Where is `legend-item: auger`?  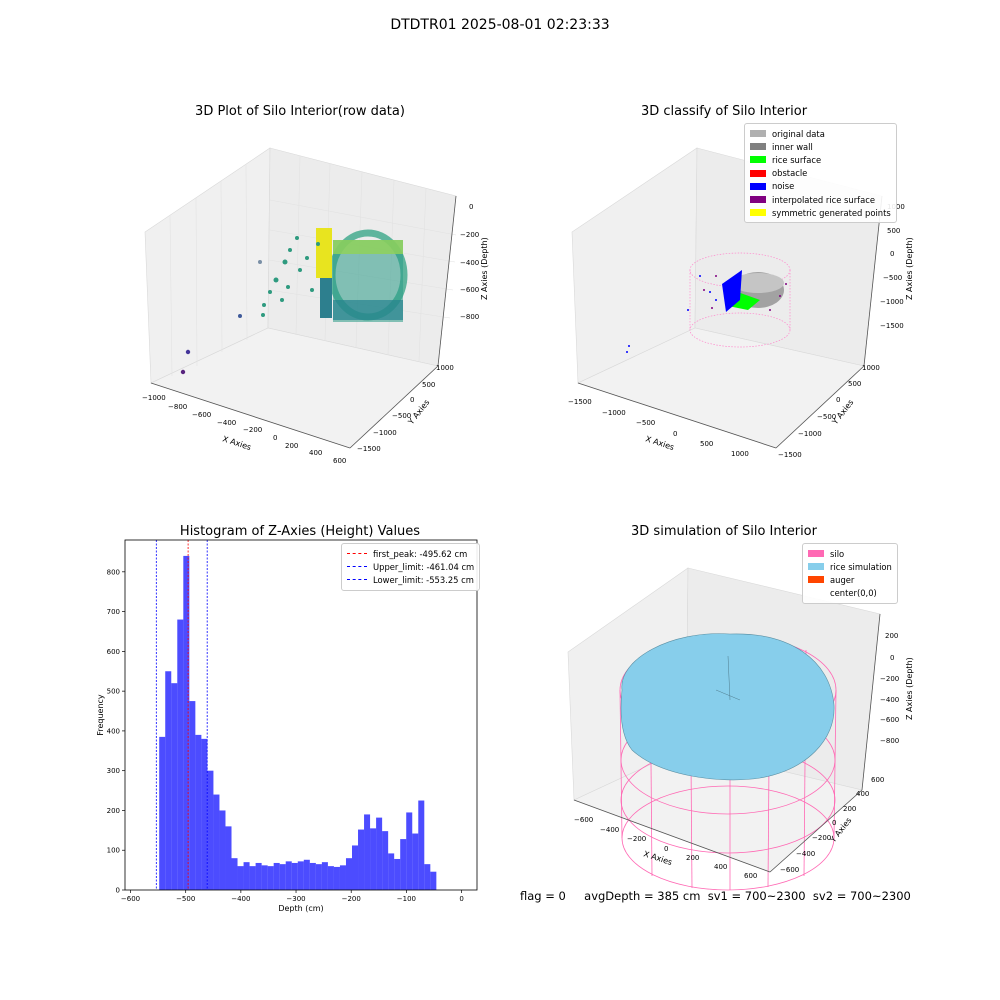 legend-item: auger is located at coordinates (850, 579).